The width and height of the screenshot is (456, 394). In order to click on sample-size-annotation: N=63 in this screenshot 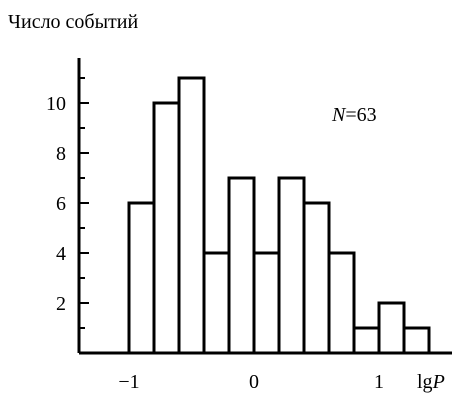, I will do `click(354, 115)`.